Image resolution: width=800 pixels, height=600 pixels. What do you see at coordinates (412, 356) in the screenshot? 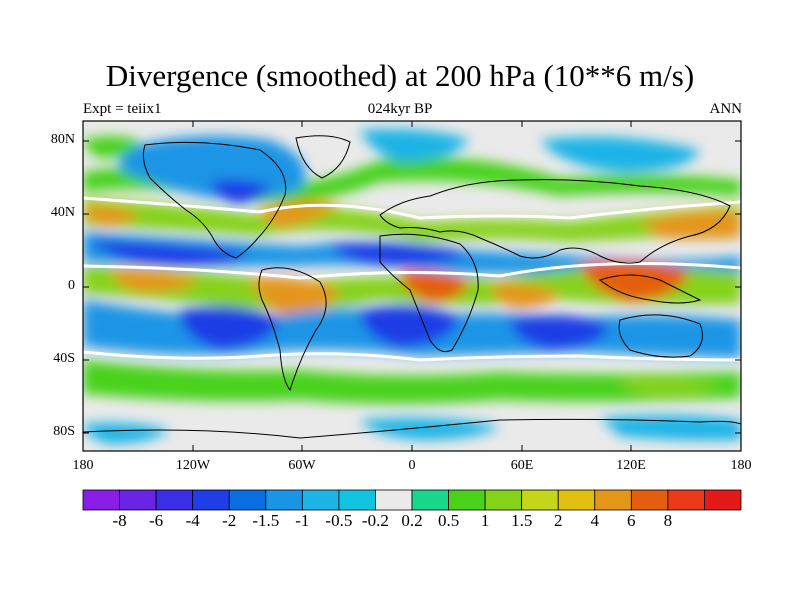
I see `zero-contour-sh` at bounding box center [412, 356].